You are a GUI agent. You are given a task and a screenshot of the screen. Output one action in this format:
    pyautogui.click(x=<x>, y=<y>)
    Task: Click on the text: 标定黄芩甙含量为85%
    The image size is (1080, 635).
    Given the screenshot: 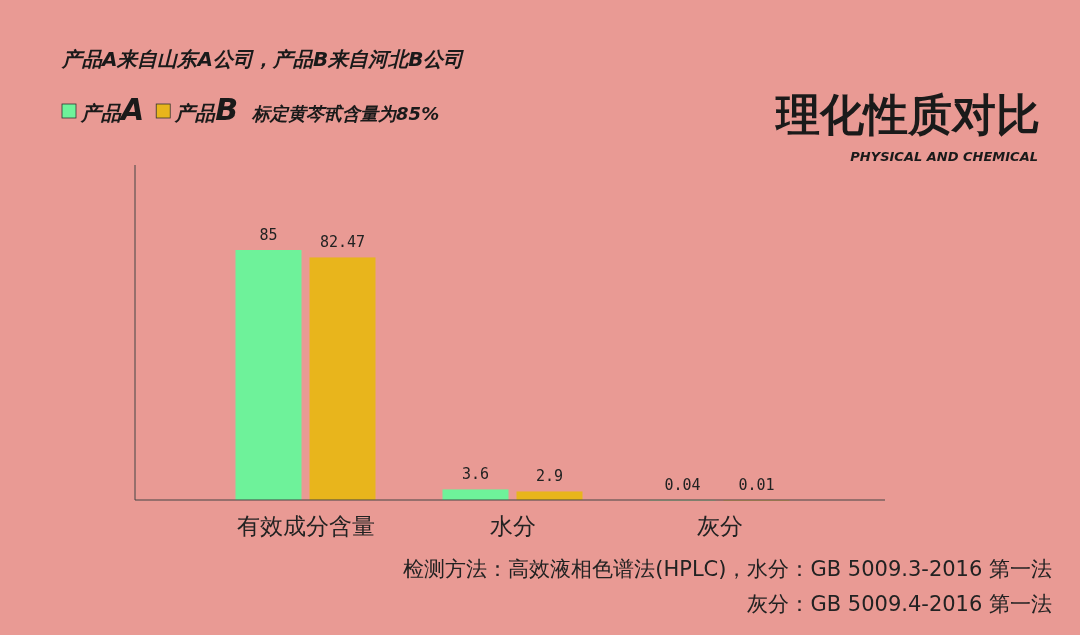 What is the action you would take?
    pyautogui.click(x=345, y=113)
    